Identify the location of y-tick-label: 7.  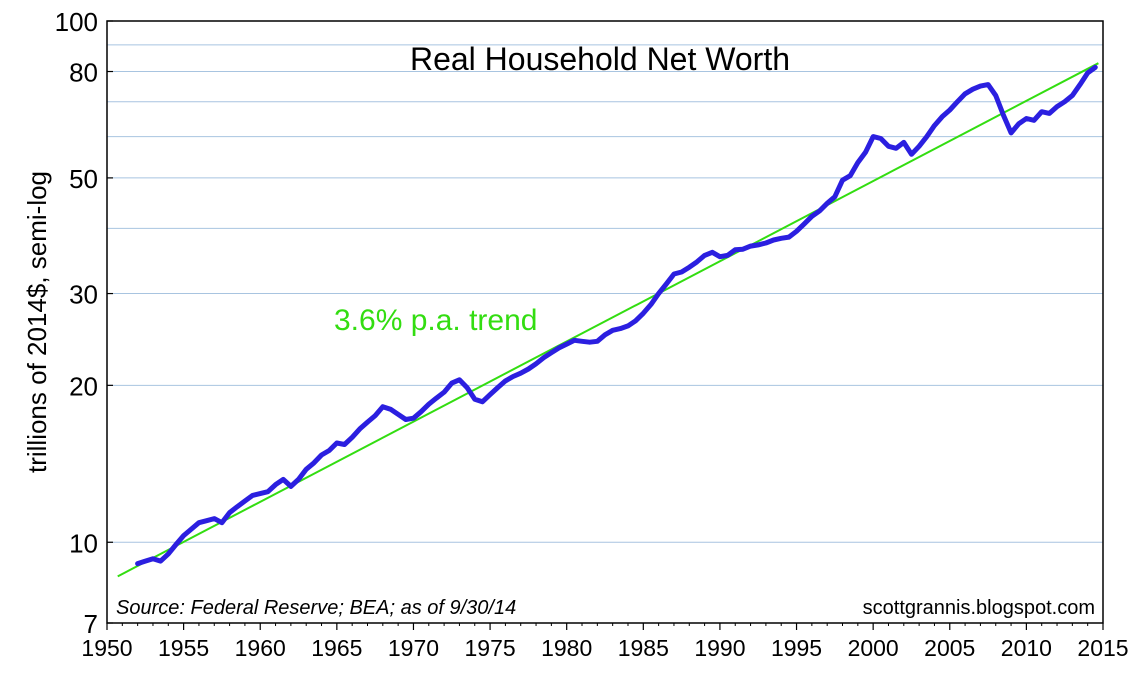
(91, 624).